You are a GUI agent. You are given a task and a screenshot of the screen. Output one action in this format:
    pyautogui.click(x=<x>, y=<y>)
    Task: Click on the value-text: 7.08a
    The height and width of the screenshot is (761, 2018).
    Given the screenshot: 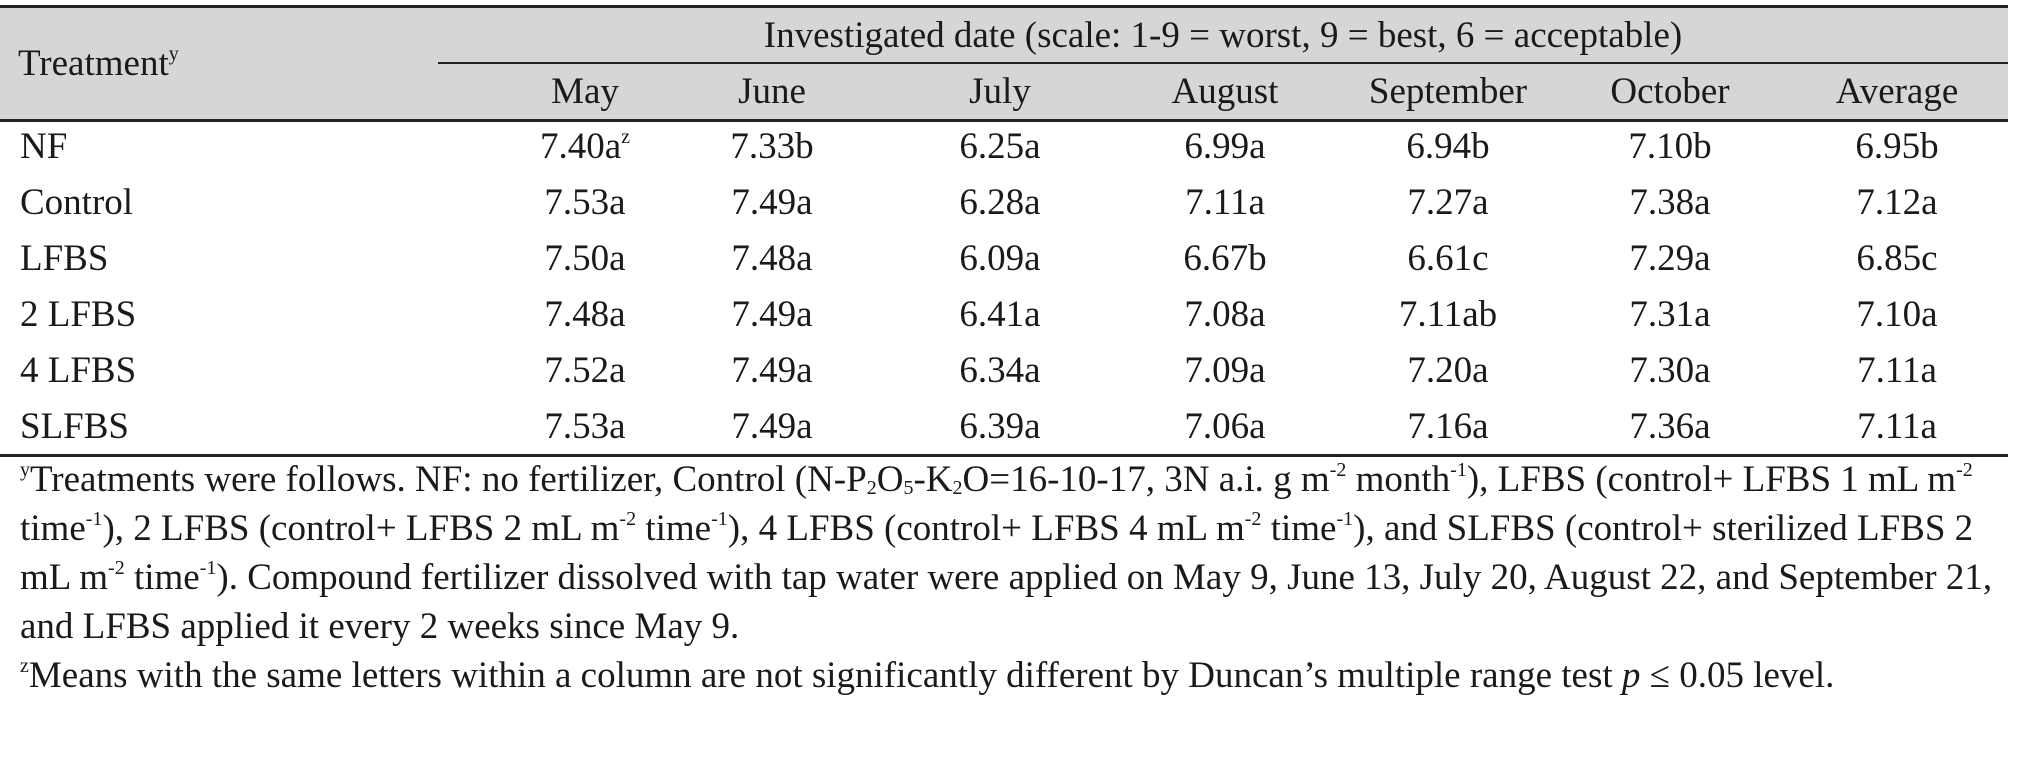 What is the action you would take?
    pyautogui.click(x=1225, y=314)
    